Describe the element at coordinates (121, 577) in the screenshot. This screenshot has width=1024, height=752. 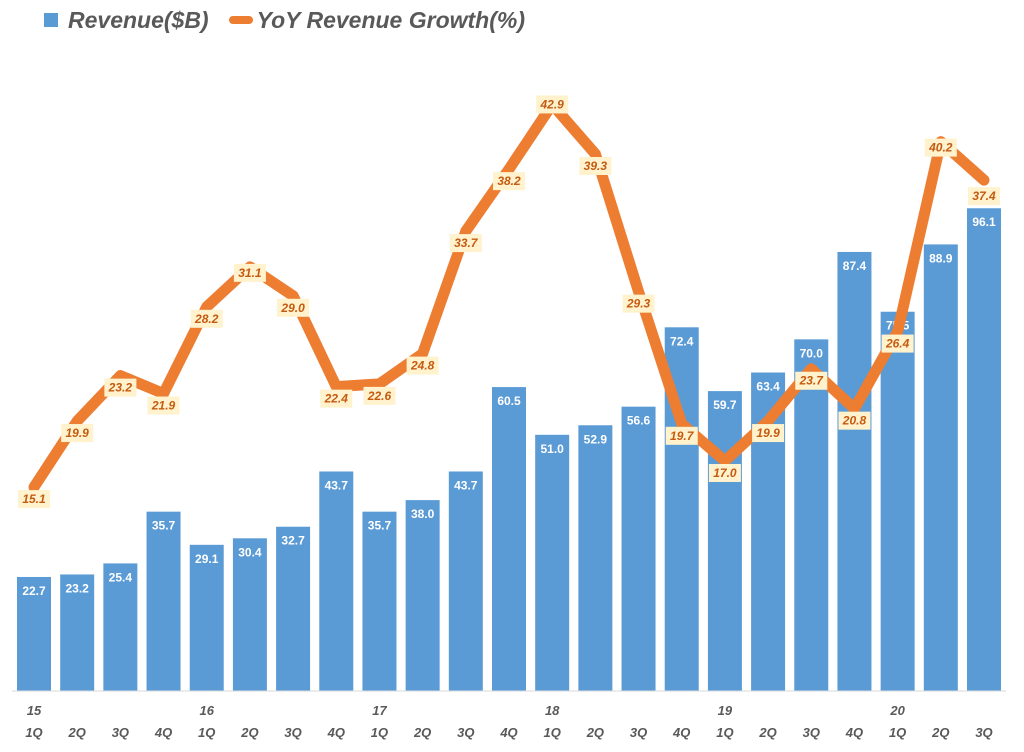
I see `bar-data-label: 25.4` at that location.